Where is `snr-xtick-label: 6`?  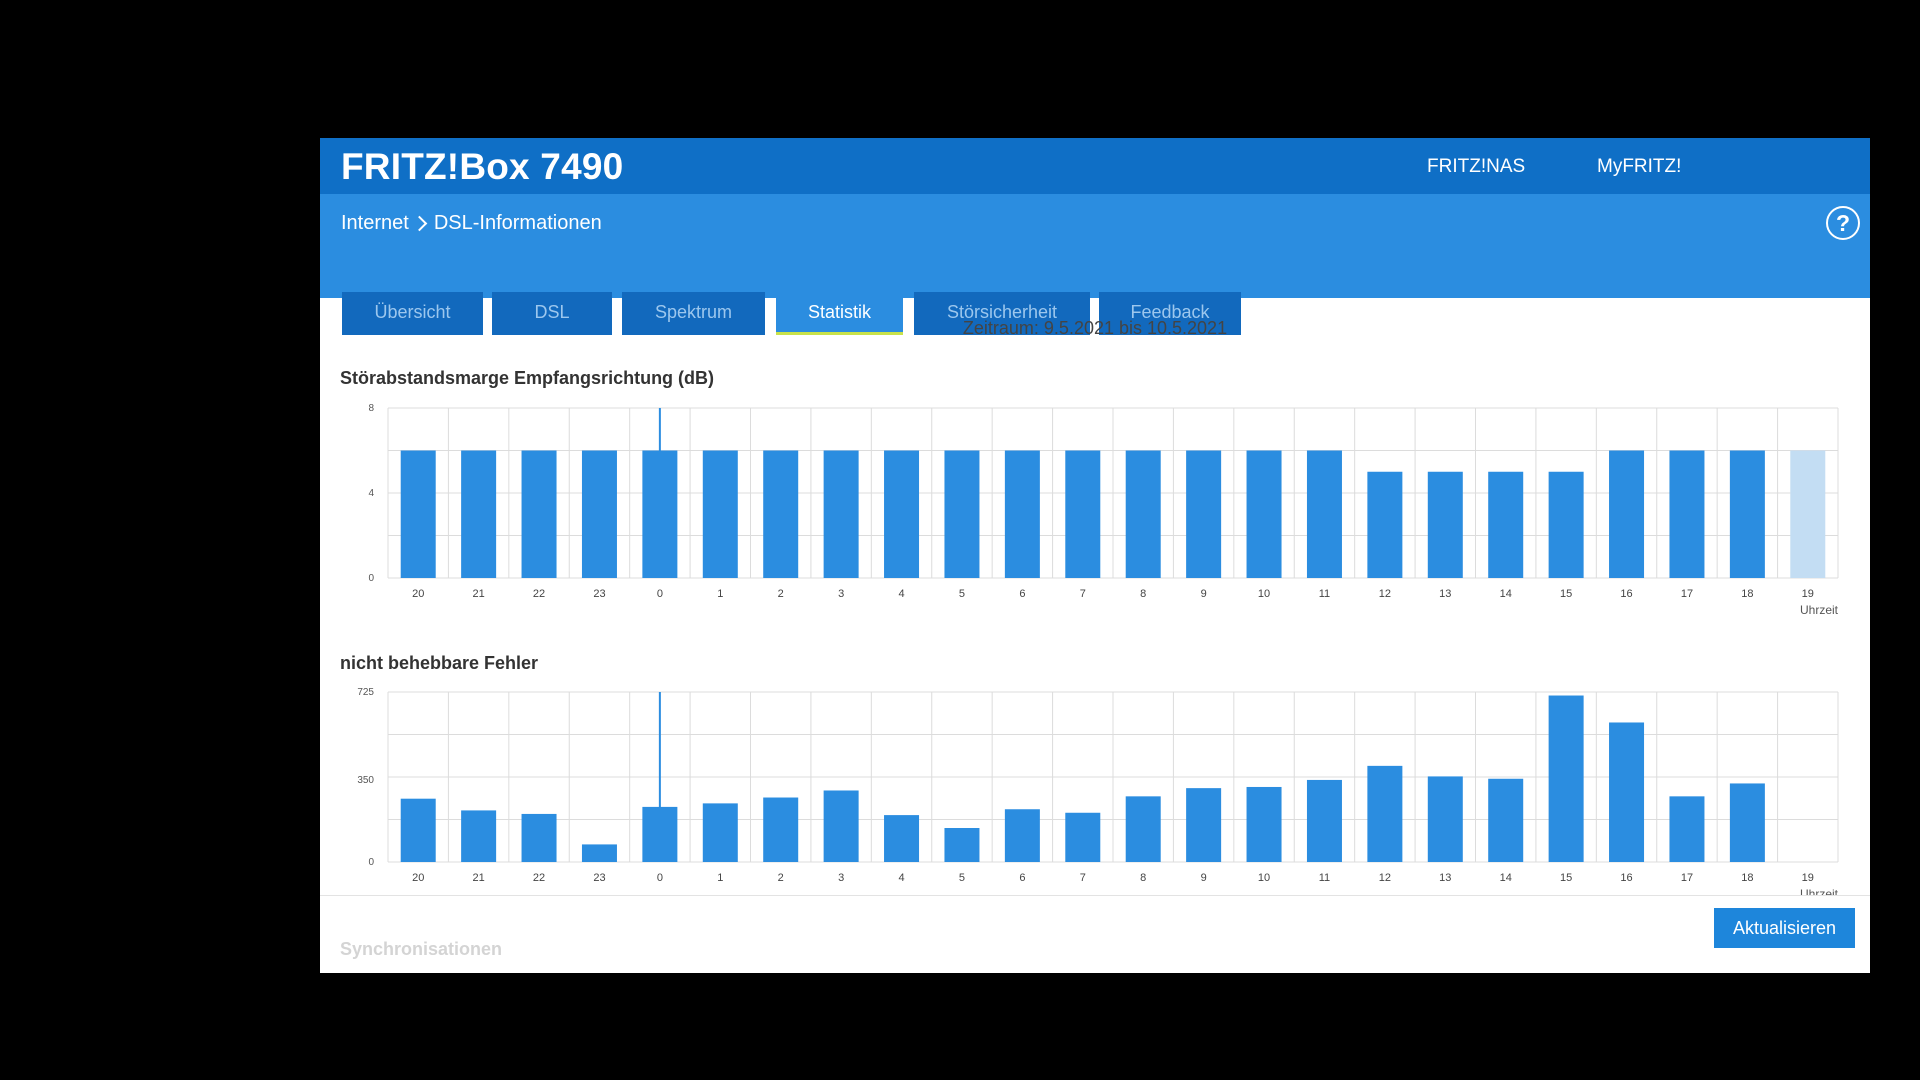
snr-xtick-label: 6 is located at coordinates (1022, 594).